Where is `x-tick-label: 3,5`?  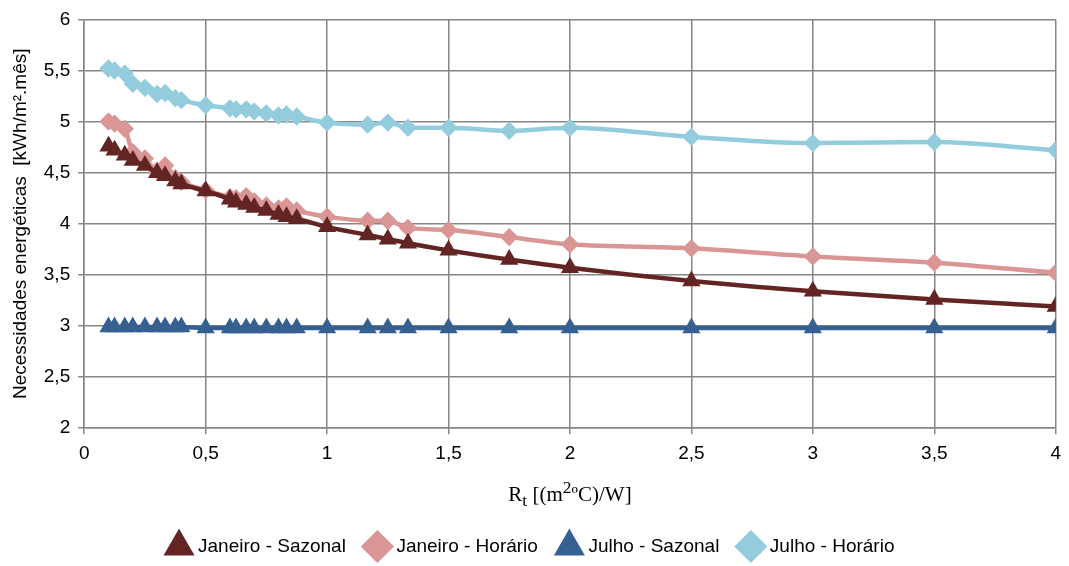
x-tick-label: 3,5 is located at coordinates (934, 452).